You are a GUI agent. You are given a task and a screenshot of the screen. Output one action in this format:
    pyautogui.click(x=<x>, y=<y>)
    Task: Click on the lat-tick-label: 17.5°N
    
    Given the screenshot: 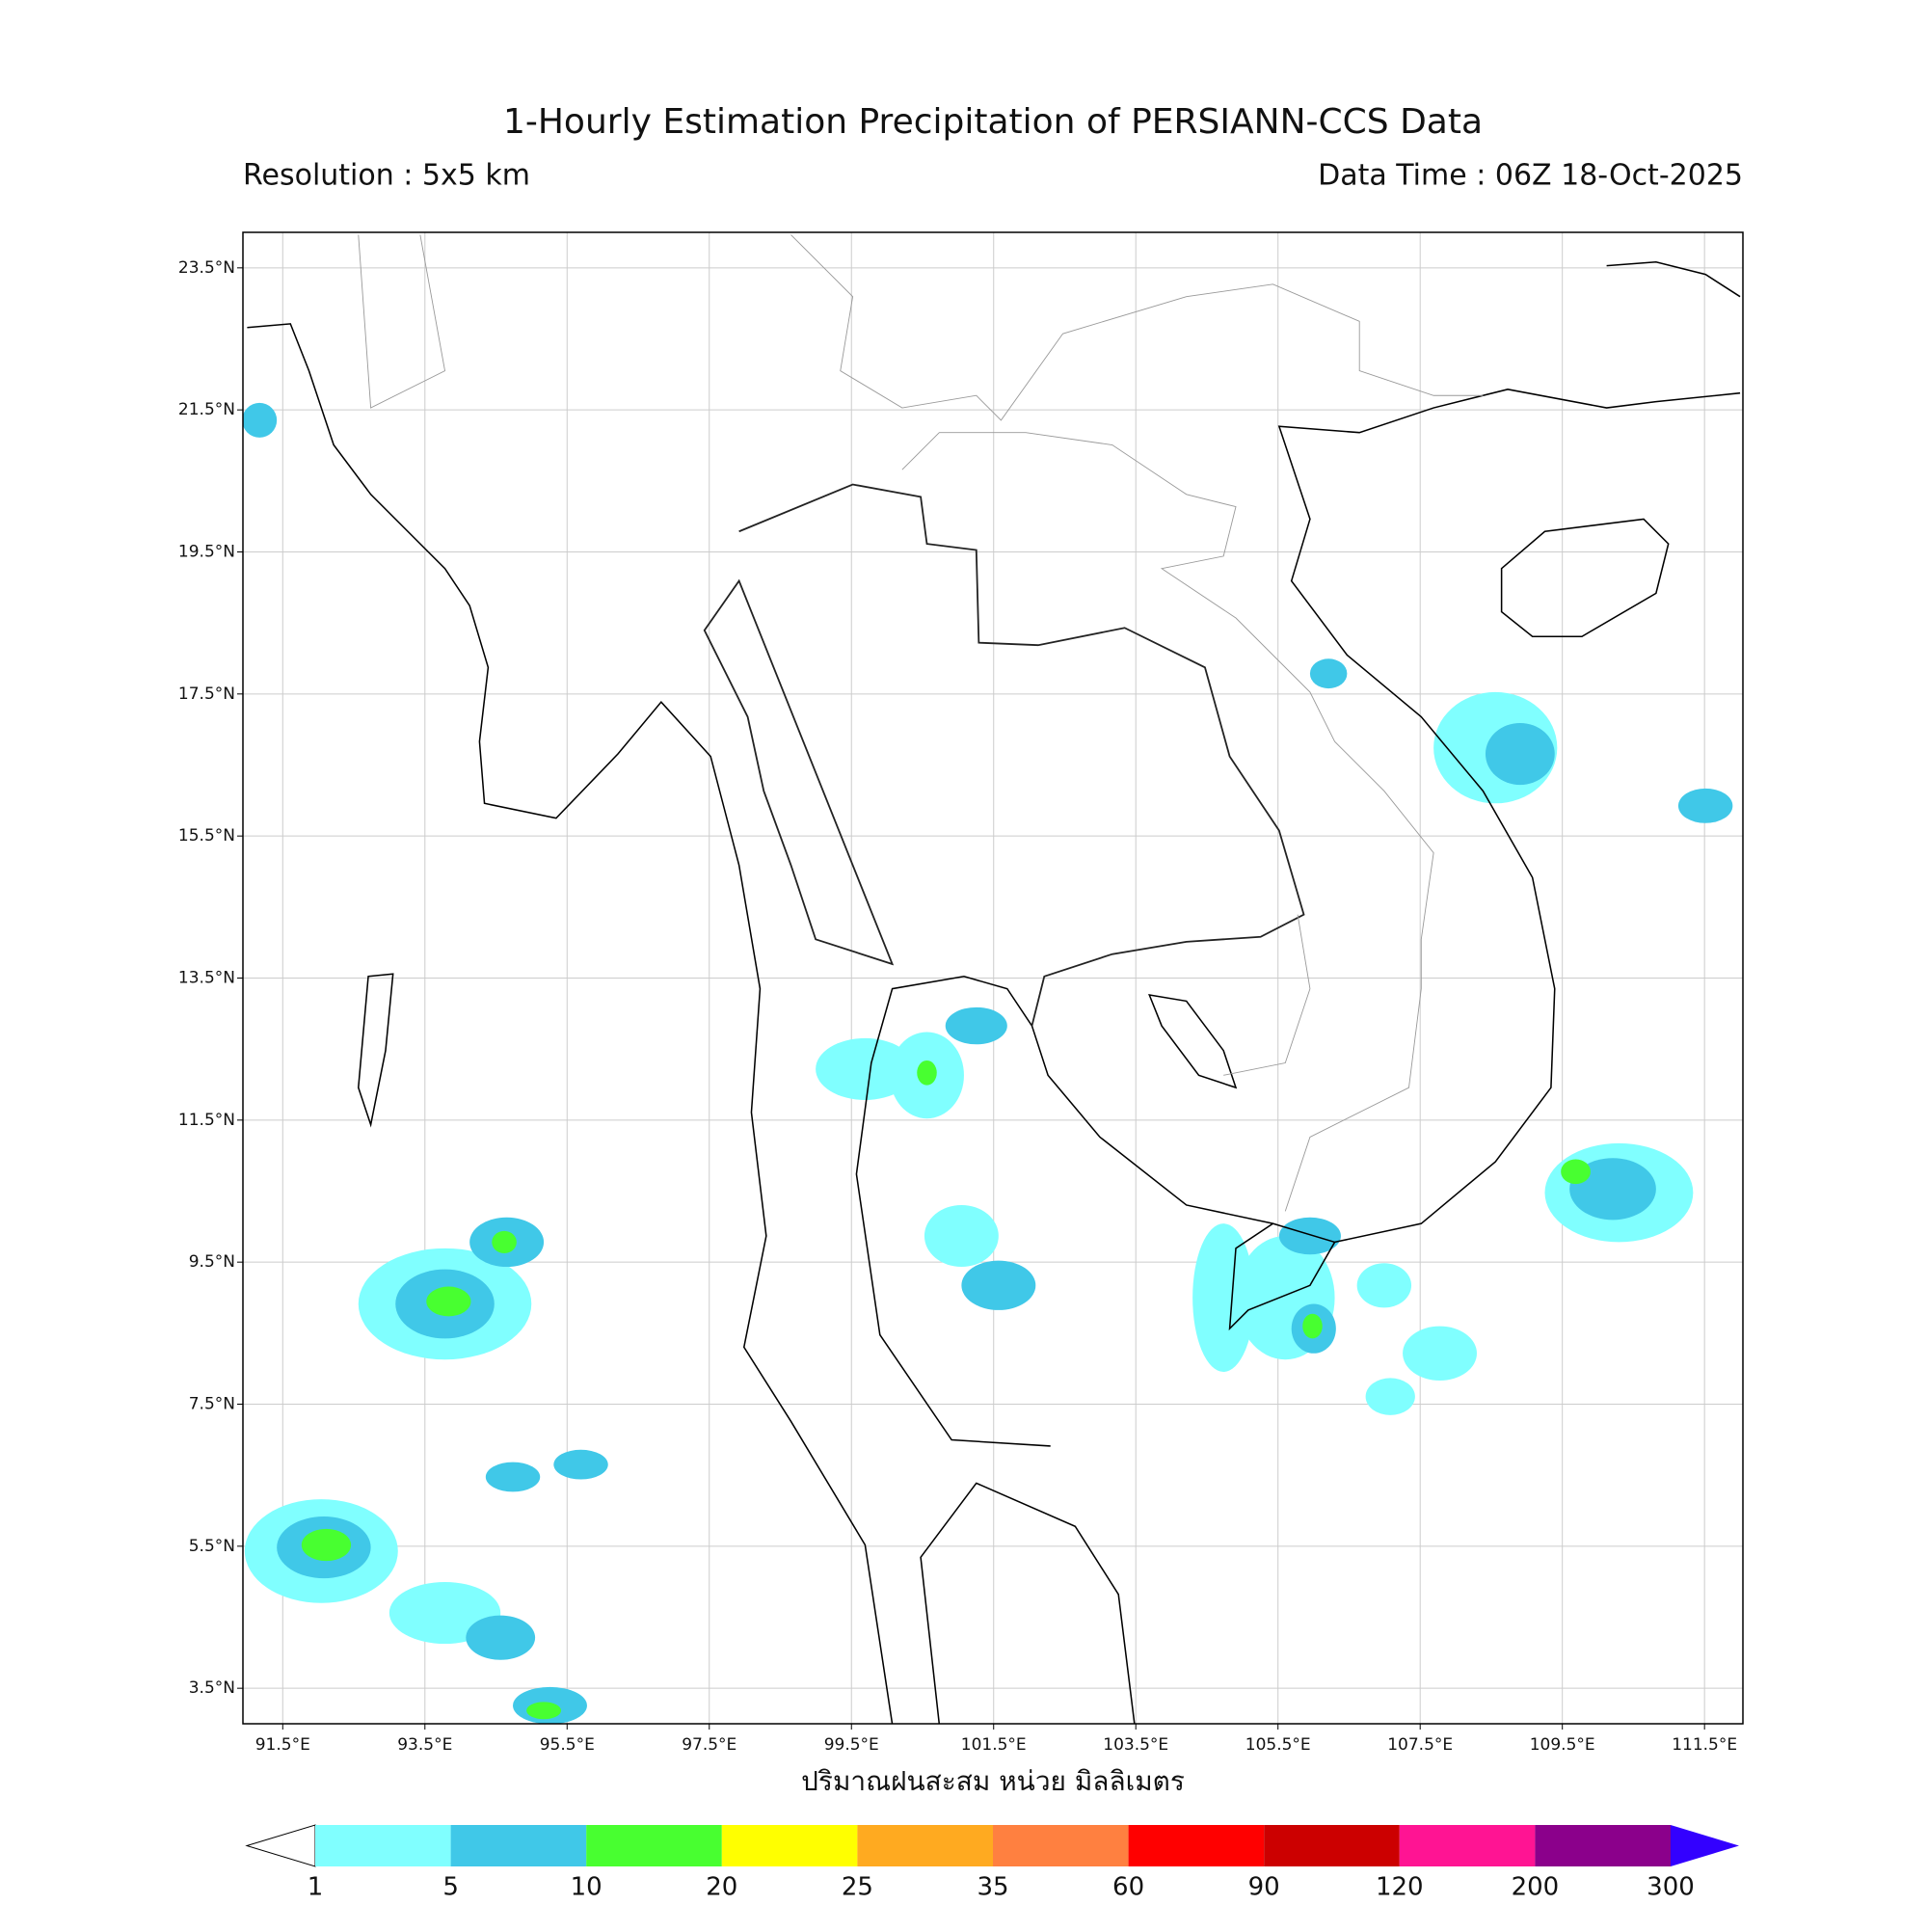 What is the action you would take?
    pyautogui.click(x=206, y=694)
    